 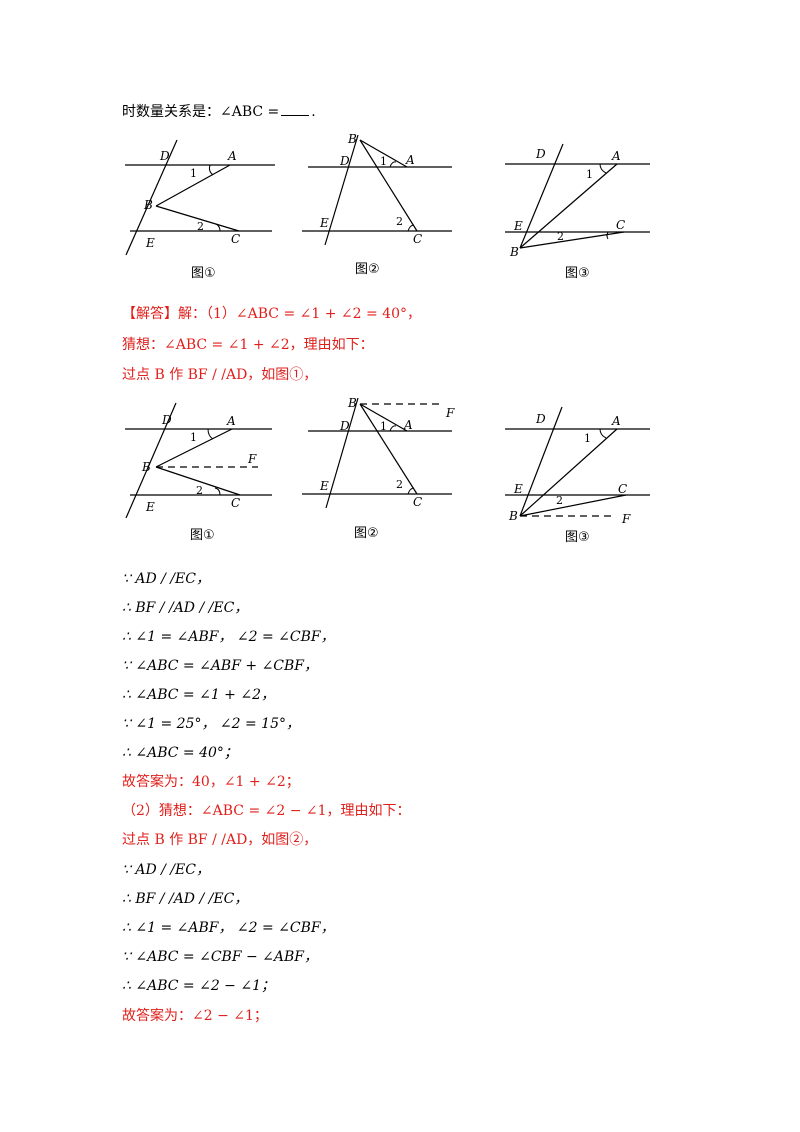 What do you see at coordinates (201, 112) in the screenshot?
I see `intro-text: 时数量关系是：∠ABC =` at bounding box center [201, 112].